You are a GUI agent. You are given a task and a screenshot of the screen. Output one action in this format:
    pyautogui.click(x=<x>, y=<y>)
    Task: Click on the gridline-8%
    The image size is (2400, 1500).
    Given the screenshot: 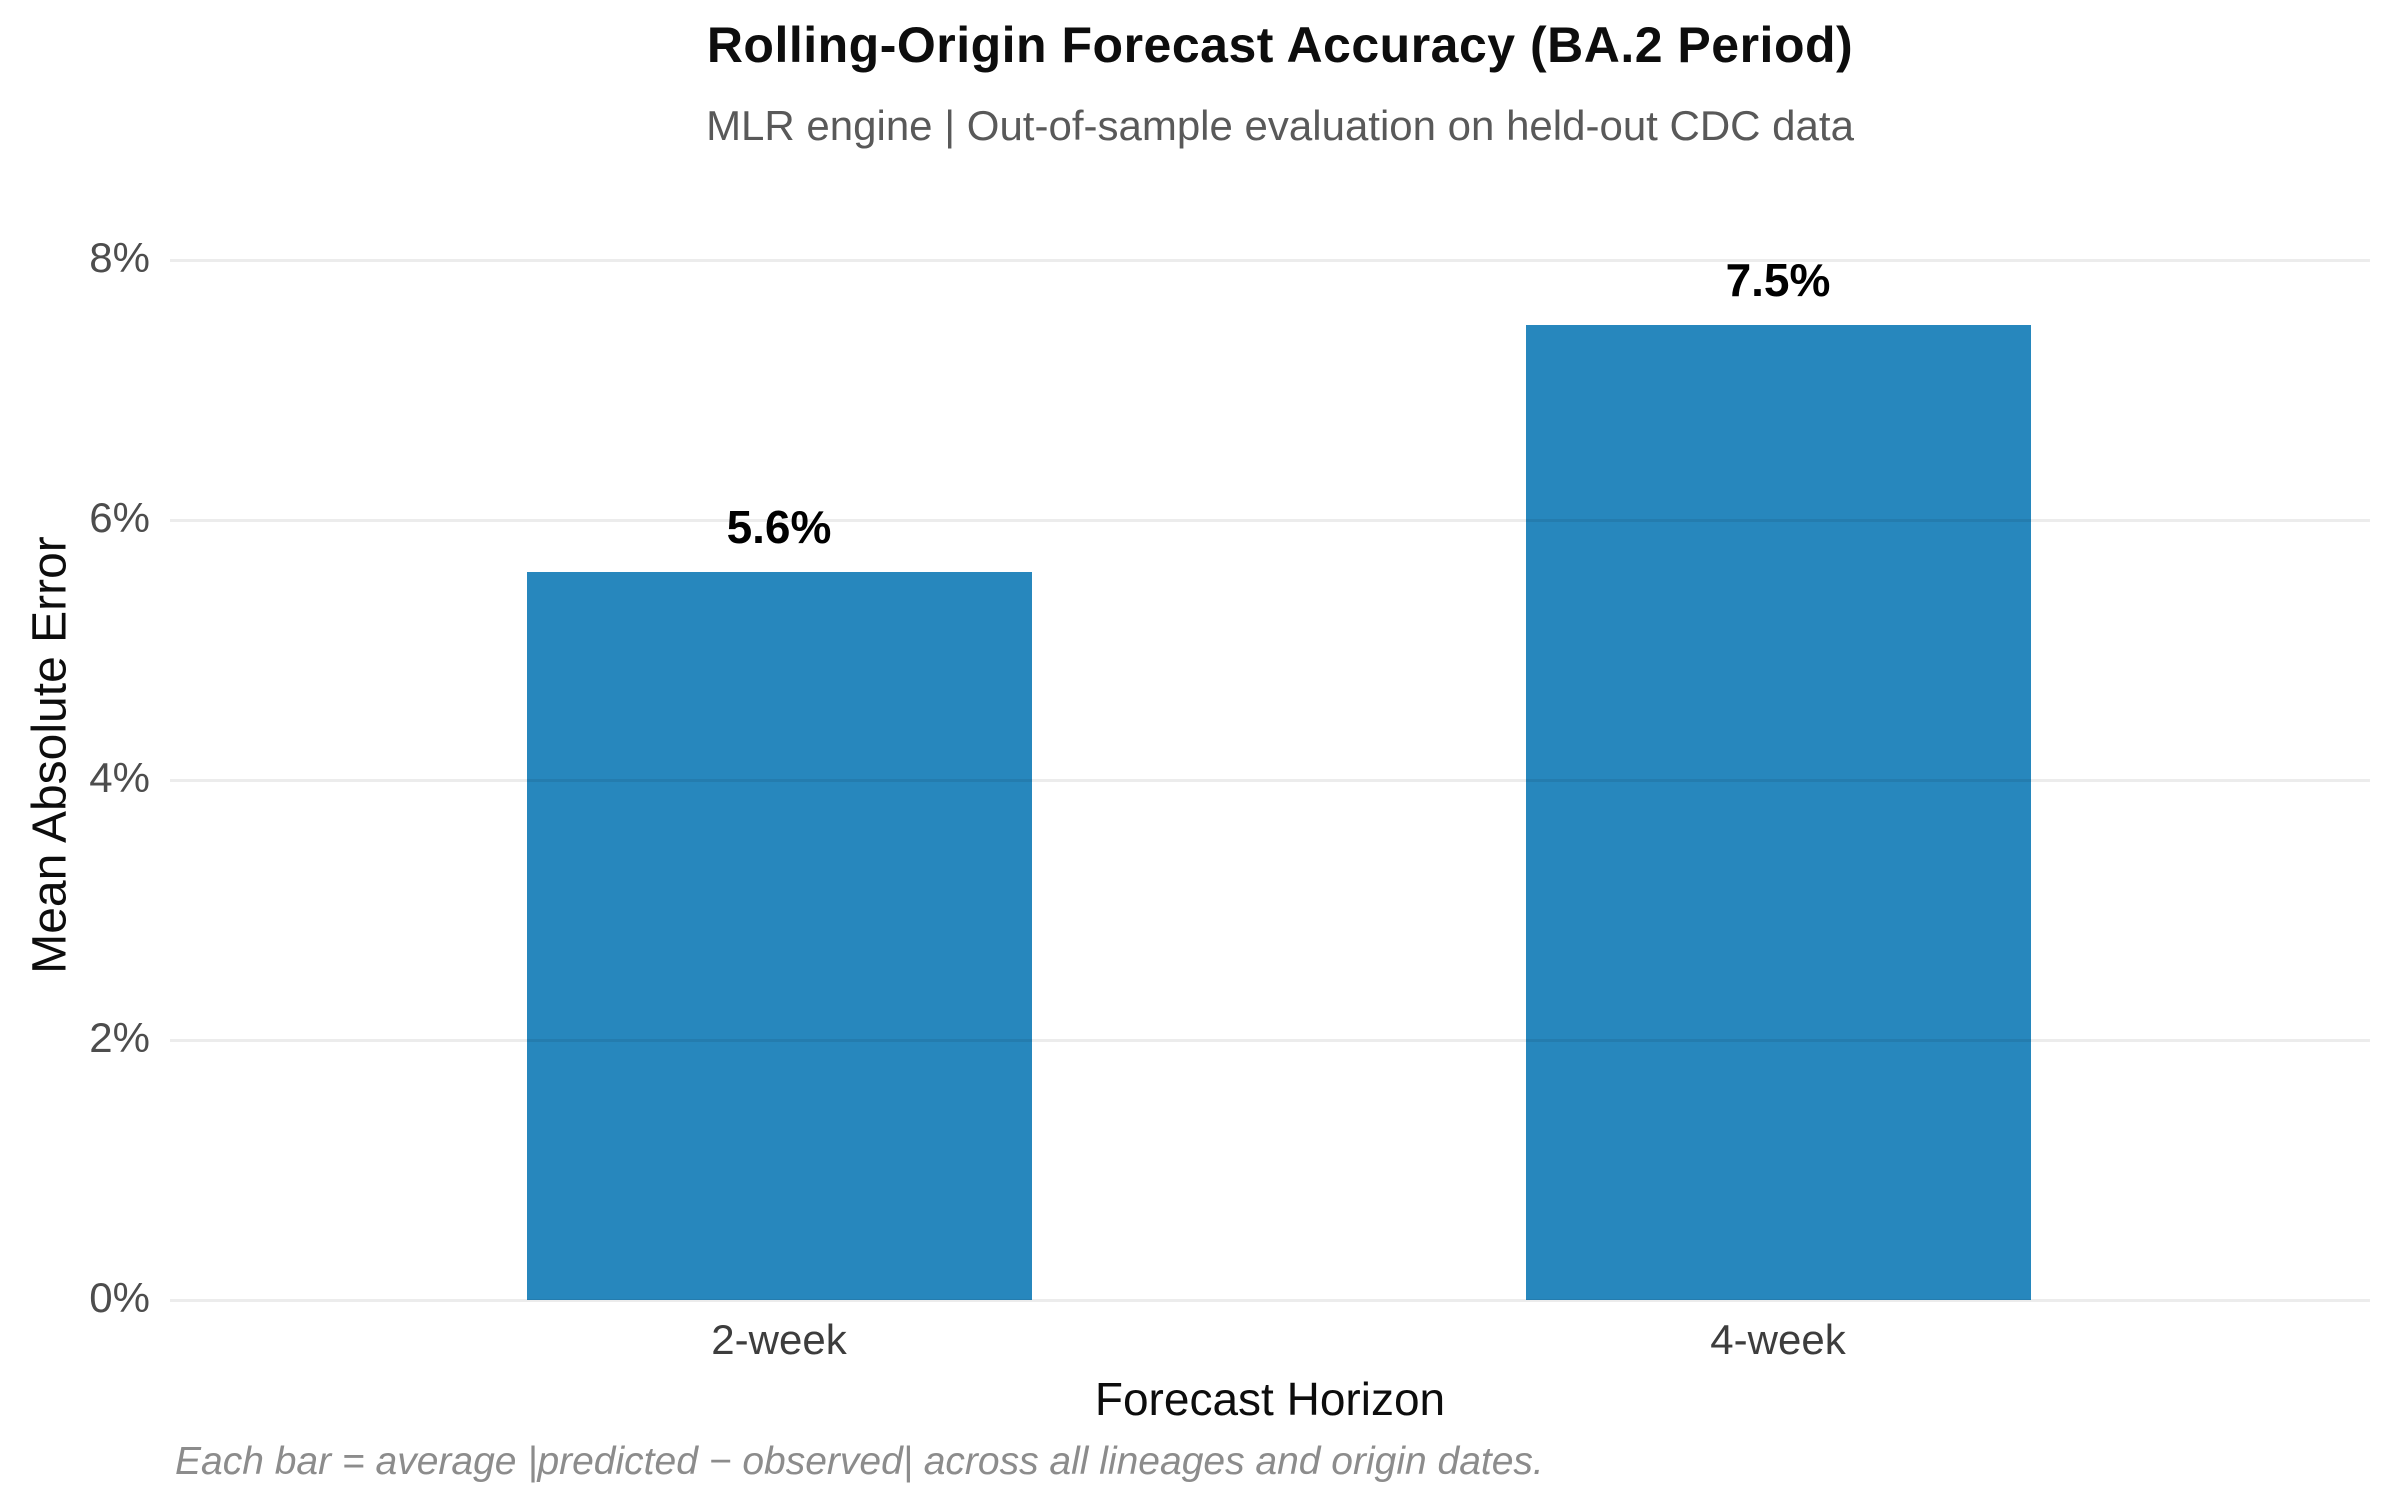 What is the action you would take?
    pyautogui.click(x=1270, y=260)
    